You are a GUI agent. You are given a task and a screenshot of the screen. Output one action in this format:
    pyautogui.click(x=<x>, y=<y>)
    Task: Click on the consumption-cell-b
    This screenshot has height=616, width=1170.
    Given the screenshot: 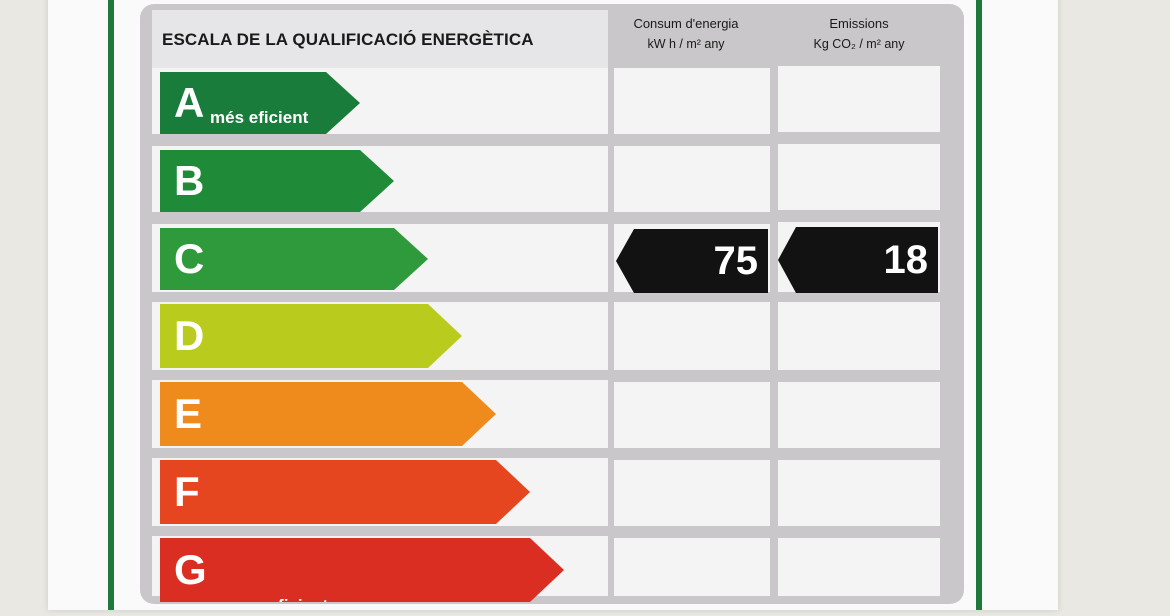 What is the action you would take?
    pyautogui.click(x=692, y=179)
    